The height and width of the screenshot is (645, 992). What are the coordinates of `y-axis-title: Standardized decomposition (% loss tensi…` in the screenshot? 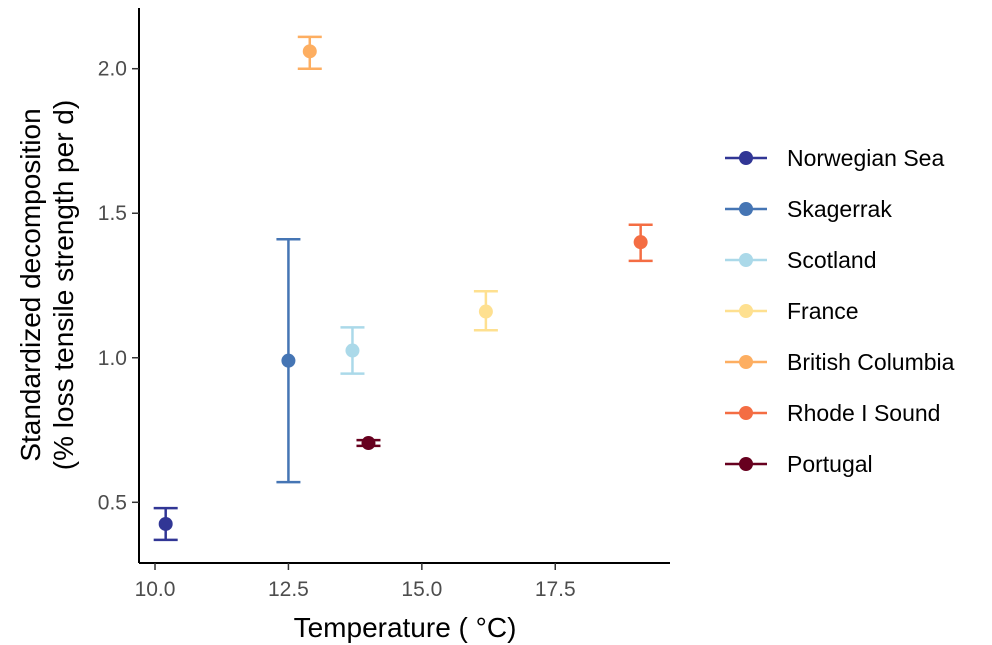 It's located at (47, 285).